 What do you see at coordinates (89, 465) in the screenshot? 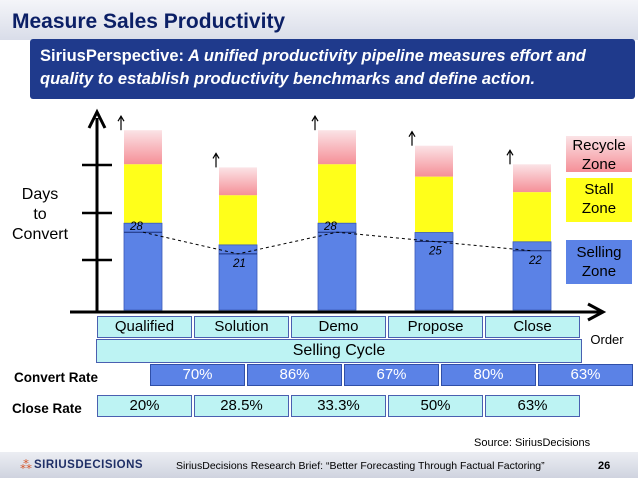
I see `company-logo: SIRIUSDECISIONS` at bounding box center [89, 465].